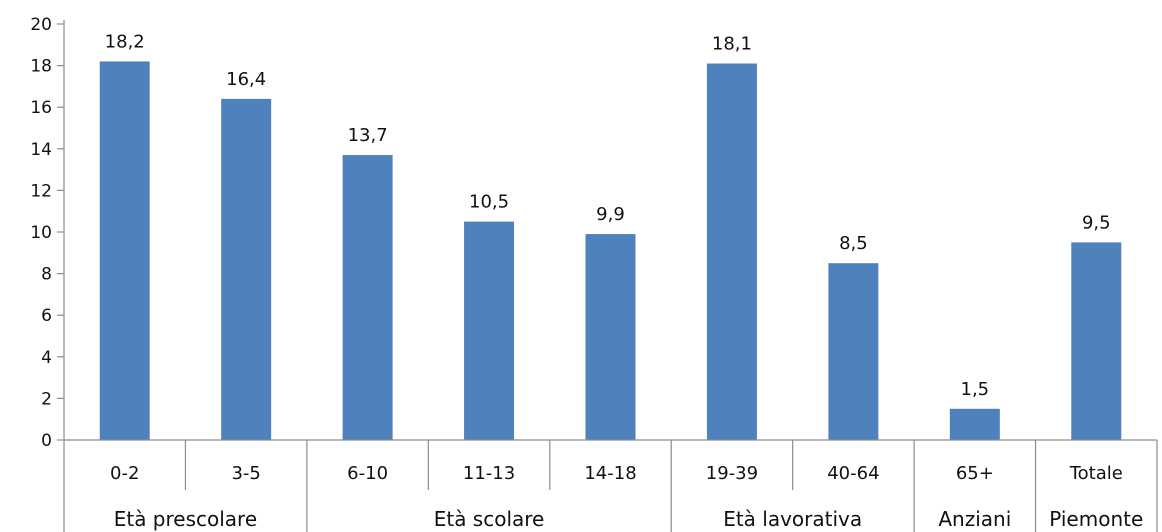 The width and height of the screenshot is (1162, 532). What do you see at coordinates (124, 473) in the screenshot?
I see `category-label-0-2: 0-2` at bounding box center [124, 473].